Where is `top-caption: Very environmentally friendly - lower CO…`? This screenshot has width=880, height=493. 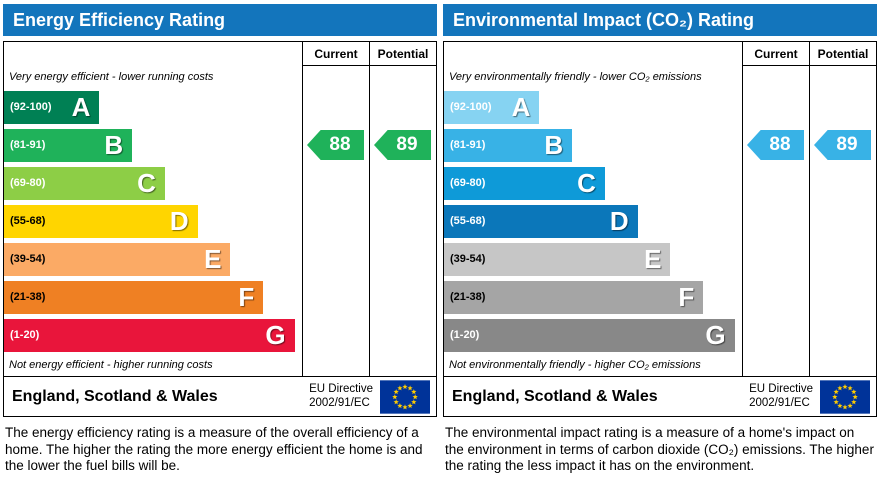
top-caption: Very environmentally friendly - lower CO… is located at coordinates (575, 77).